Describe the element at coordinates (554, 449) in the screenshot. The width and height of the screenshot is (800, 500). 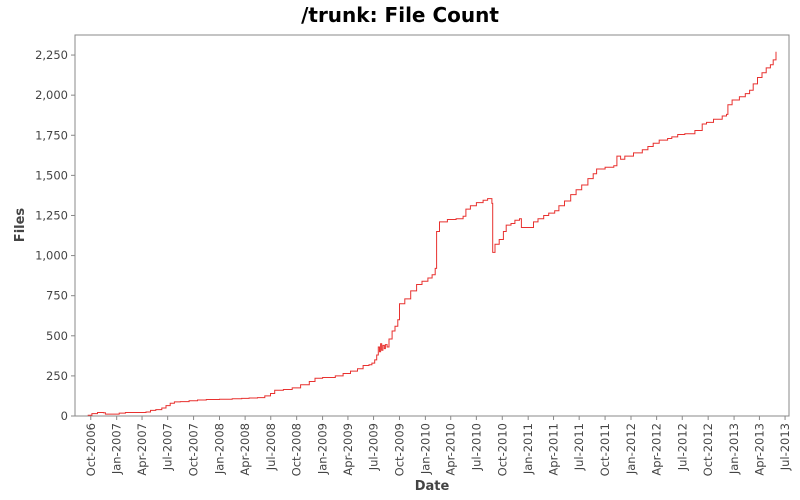
I see `x-tick-label: Apr-2011` at that location.